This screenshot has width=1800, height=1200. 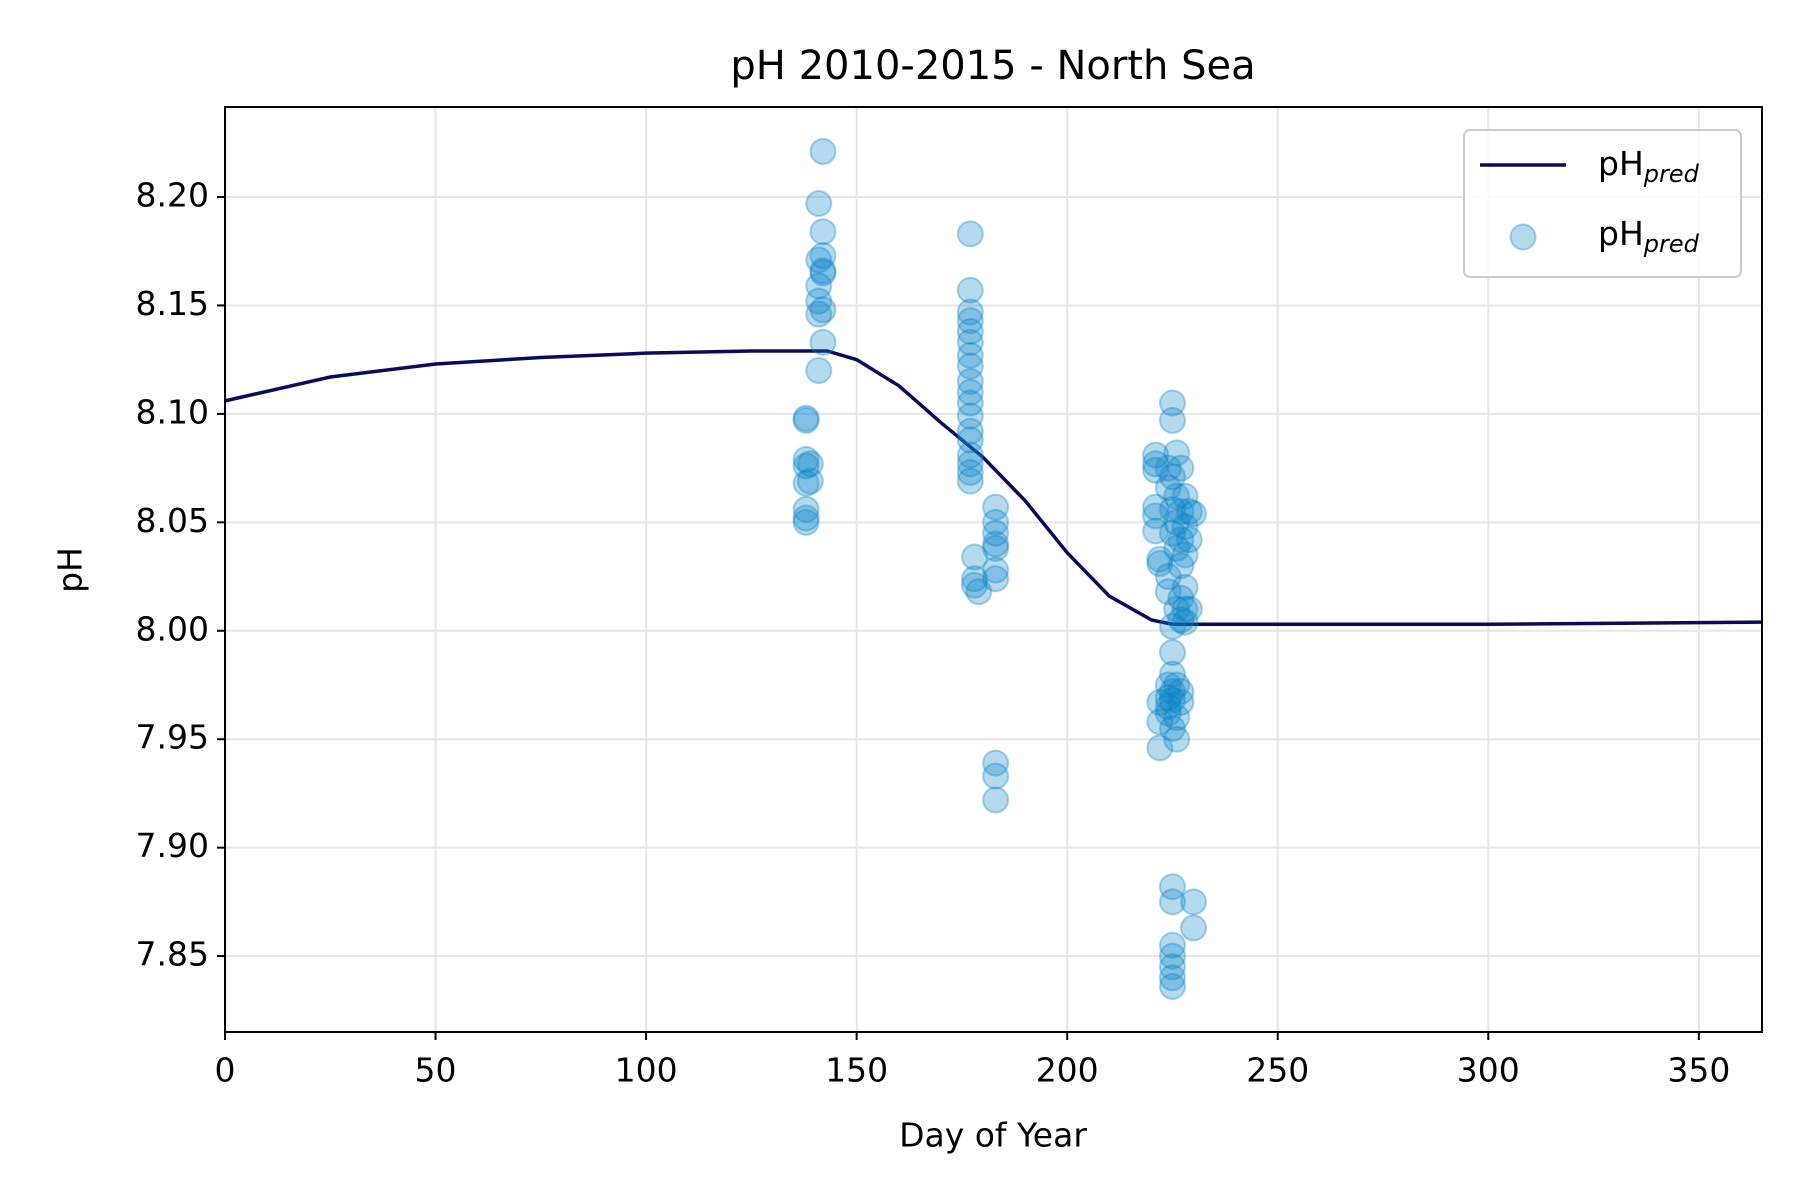 I want to click on x-tick-label: 100, so click(x=646, y=1070).